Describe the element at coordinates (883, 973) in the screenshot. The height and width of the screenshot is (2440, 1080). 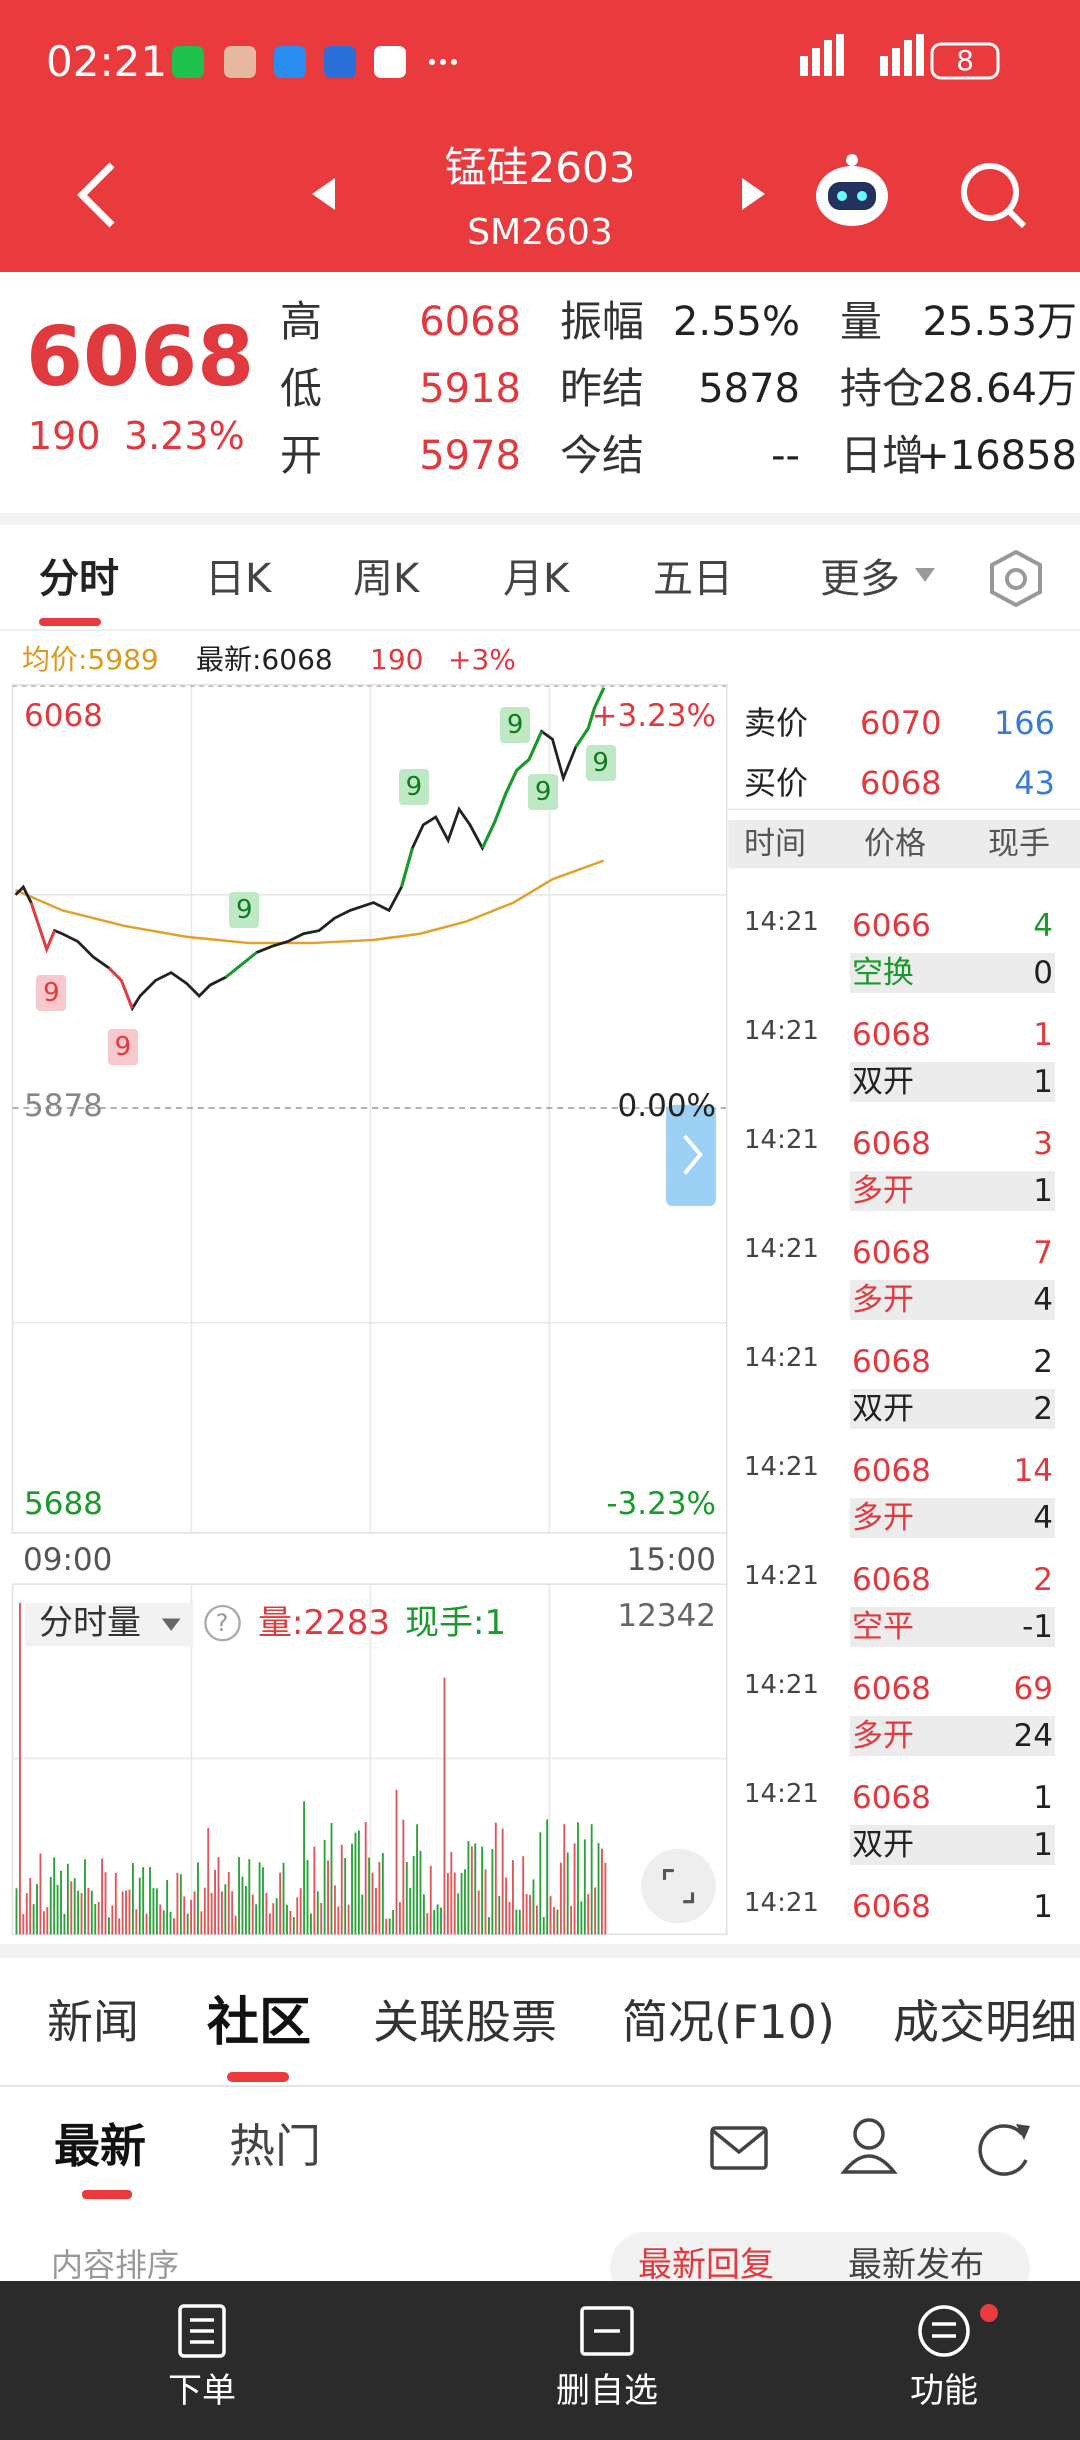
I see `trade-type: 空换` at that location.